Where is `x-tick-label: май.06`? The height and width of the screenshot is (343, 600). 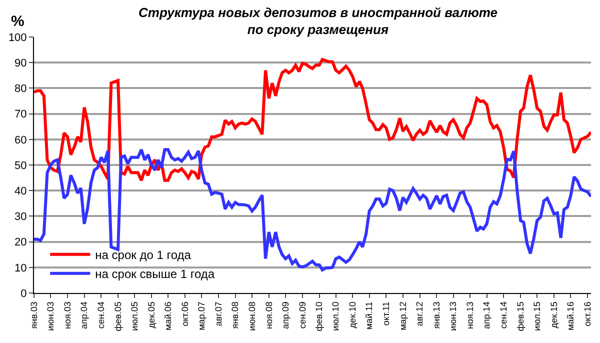
x-tick-label: май.06 is located at coordinates (167, 316).